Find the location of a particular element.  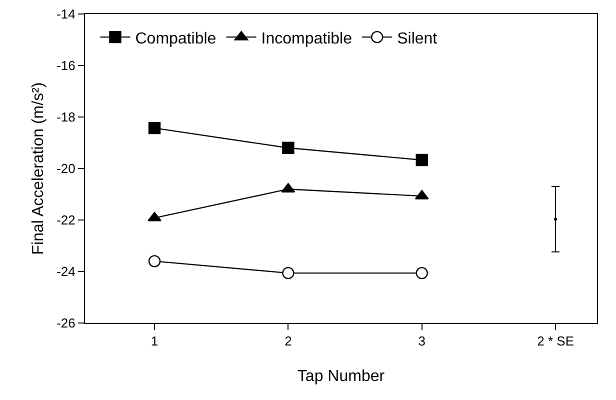

y-tick-label: -14 is located at coordinates (66, 14).